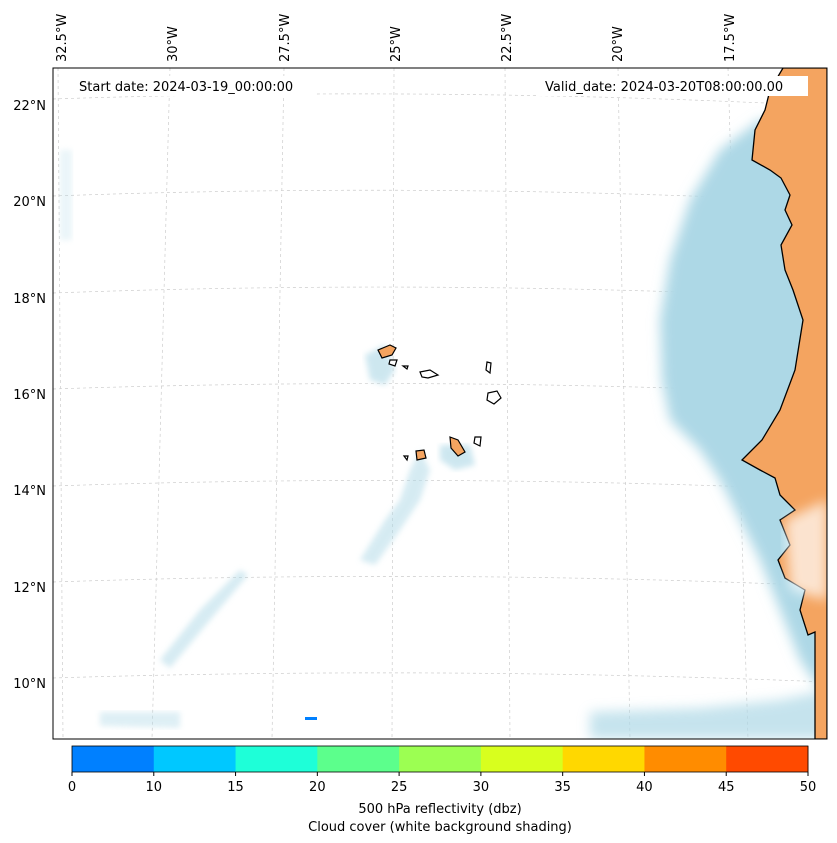  What do you see at coordinates (481, 787) in the screenshot?
I see `colorbar-tick-label: 30` at bounding box center [481, 787].